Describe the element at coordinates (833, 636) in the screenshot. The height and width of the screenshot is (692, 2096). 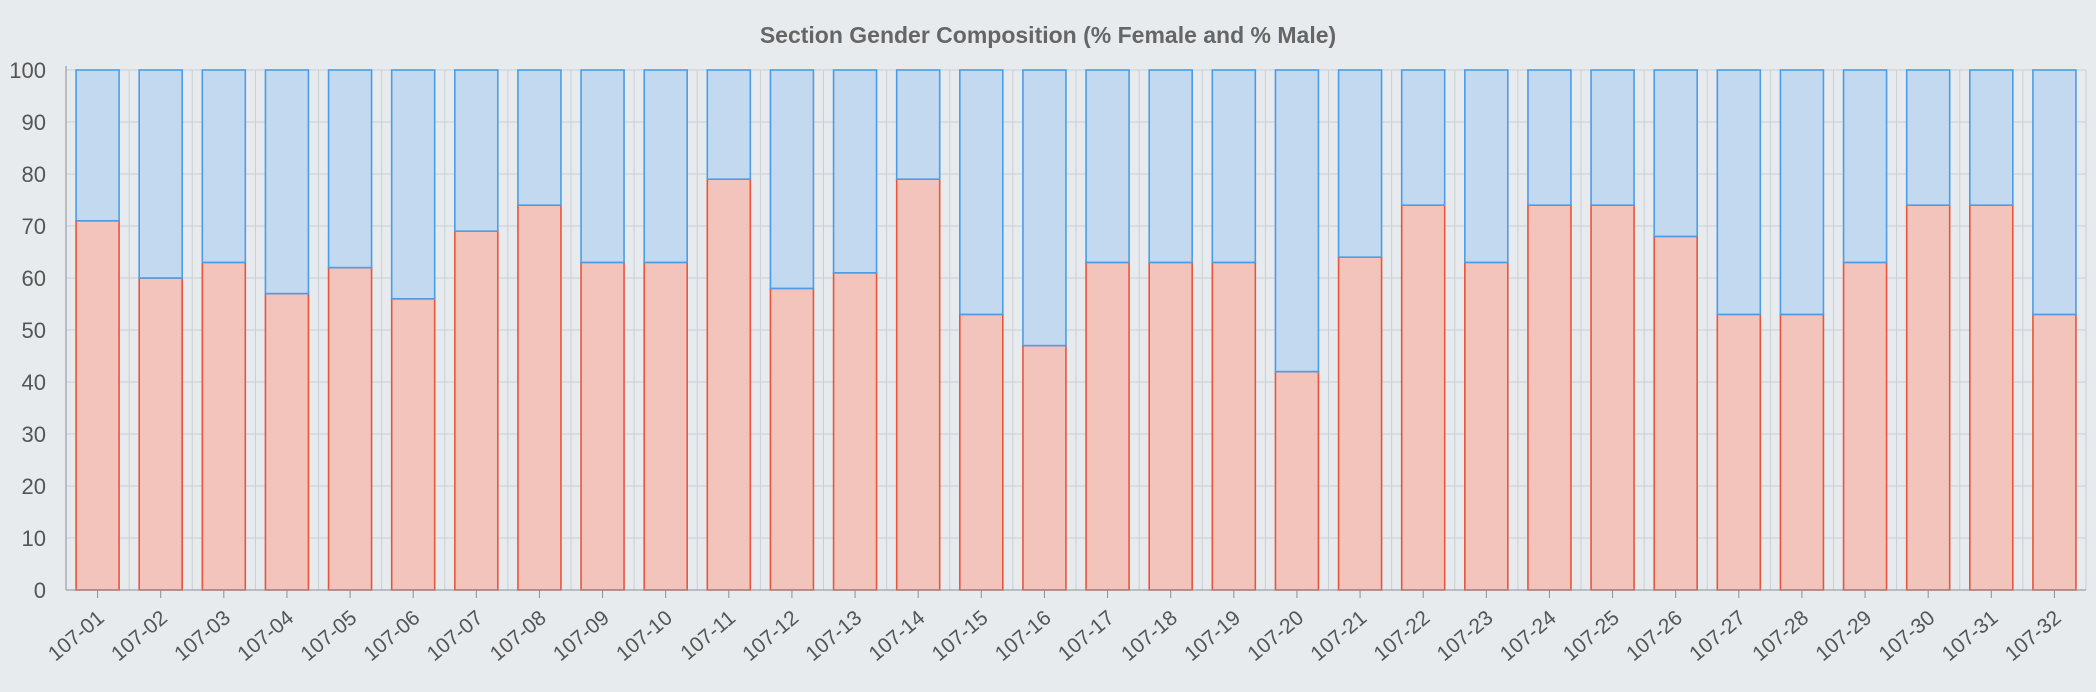
I see `x-tick-label: 107-13` at that location.